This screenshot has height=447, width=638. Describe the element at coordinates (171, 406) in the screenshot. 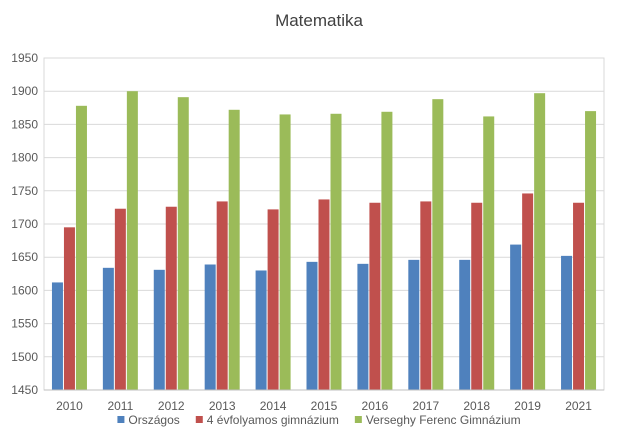

I see `x-tick-label: 2012` at that location.